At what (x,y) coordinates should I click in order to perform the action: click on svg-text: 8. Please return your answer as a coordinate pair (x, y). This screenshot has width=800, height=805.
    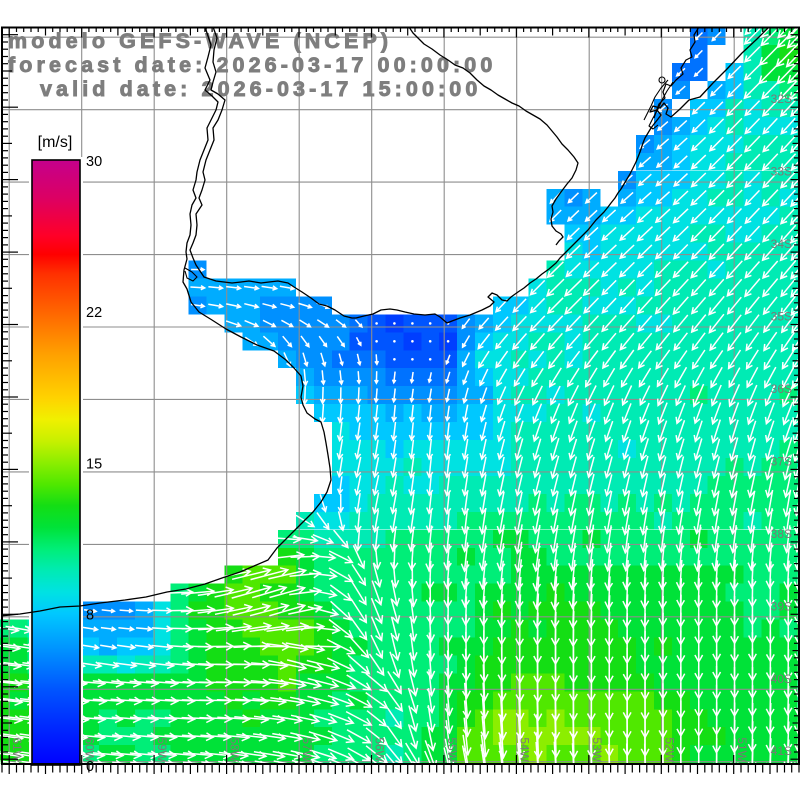
    Looking at the image, I should click on (90, 616).